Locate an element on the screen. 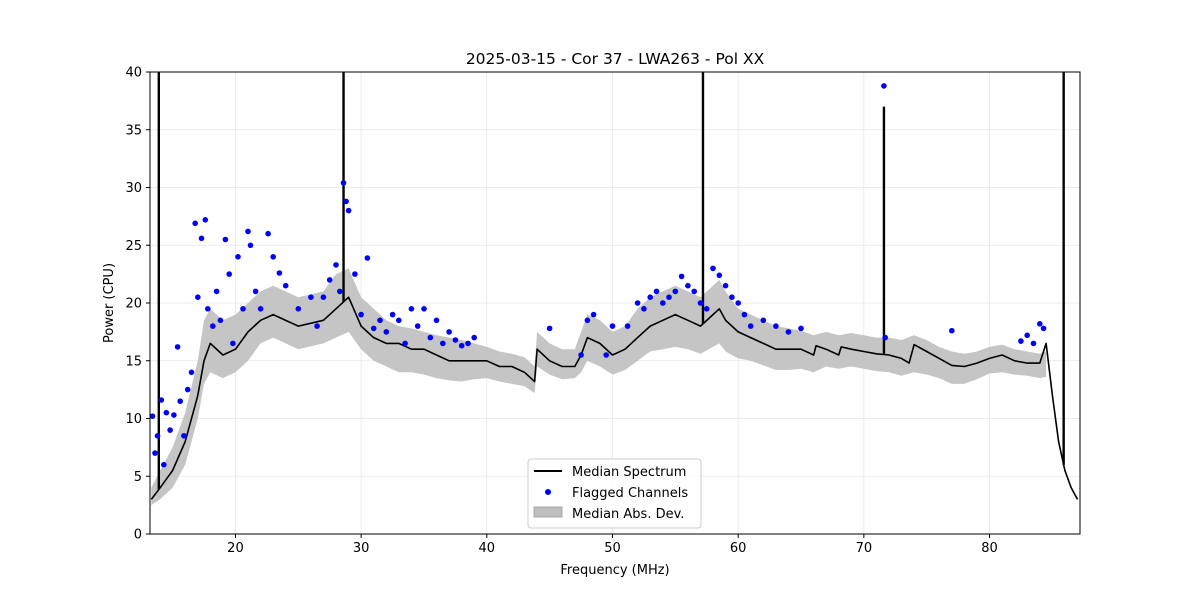 The height and width of the screenshot is (600, 1200). legend-label-mad: Median Abs. Dev. is located at coordinates (628, 514).